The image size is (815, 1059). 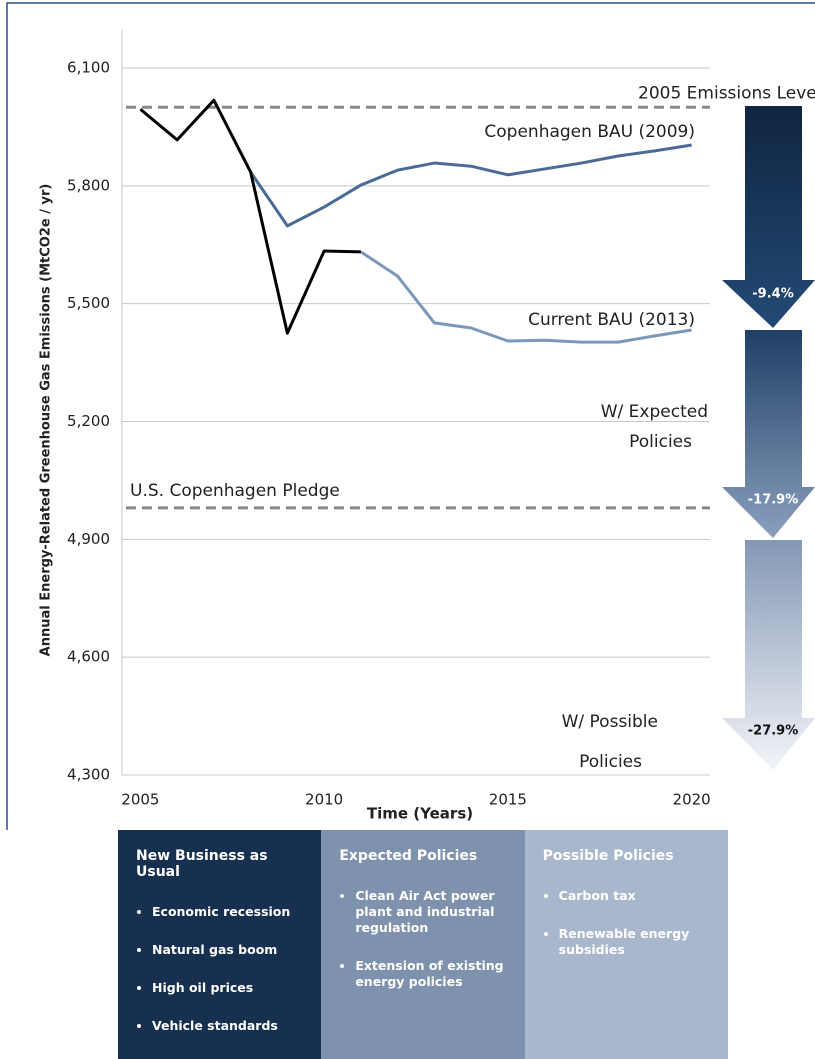 I want to click on y-tick-label: 4,900, so click(x=88, y=539).